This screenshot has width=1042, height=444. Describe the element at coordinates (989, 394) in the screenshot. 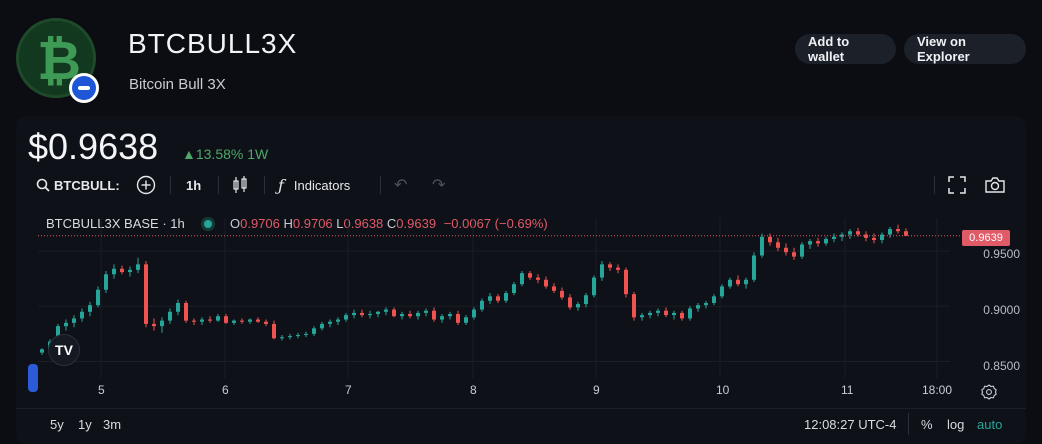

I see `settings-gear-icon` at that location.